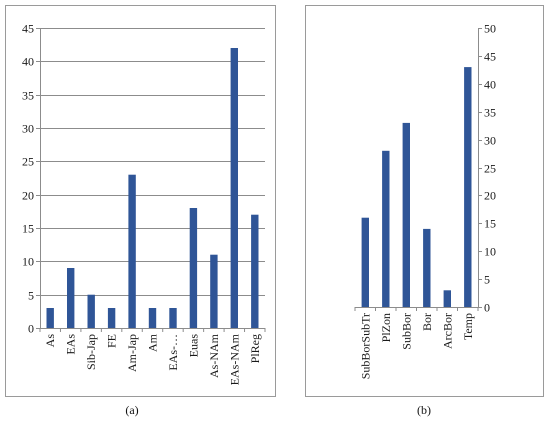  Describe the element at coordinates (28, 229) in the screenshot. I see `chart-a-ytick-label: 15` at that location.